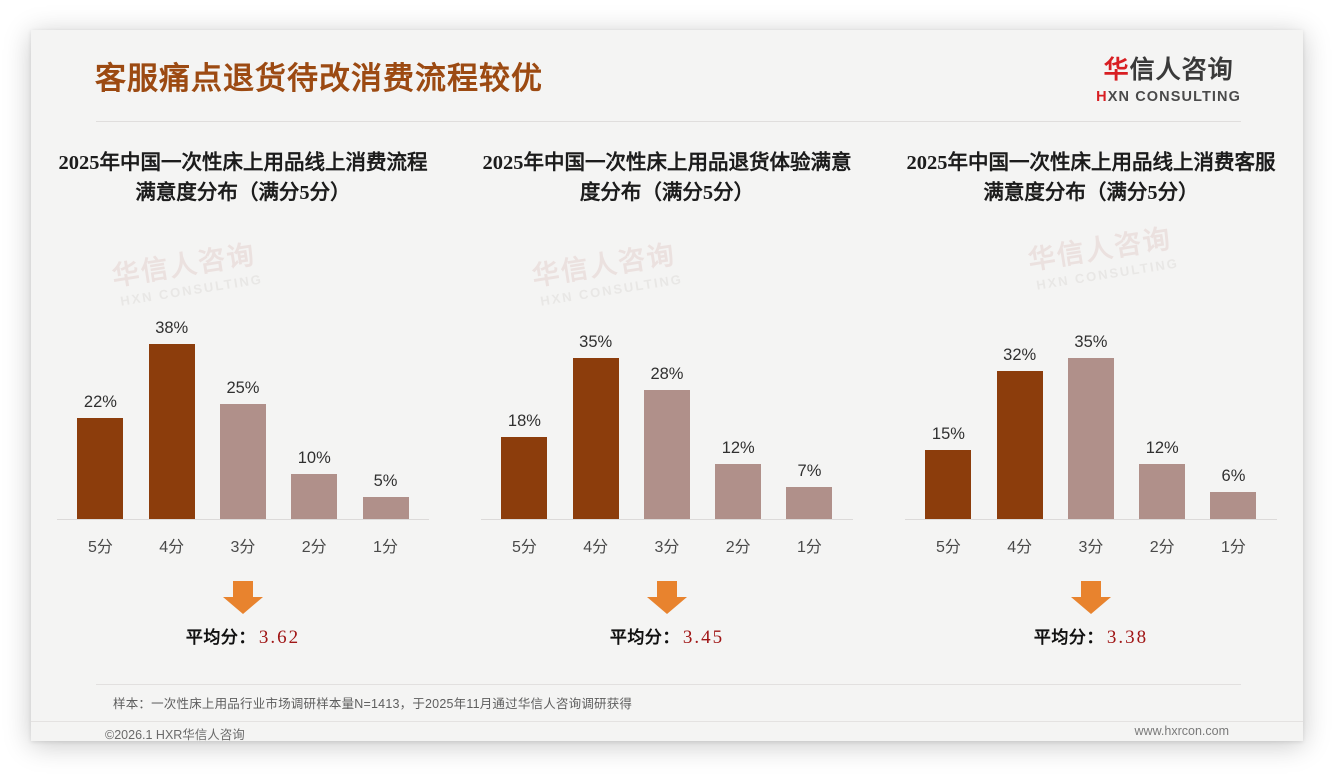 Image resolution: width=1340 pixels, height=780 pixels. I want to click on bar-slot: 32%, so click(1019, 404).